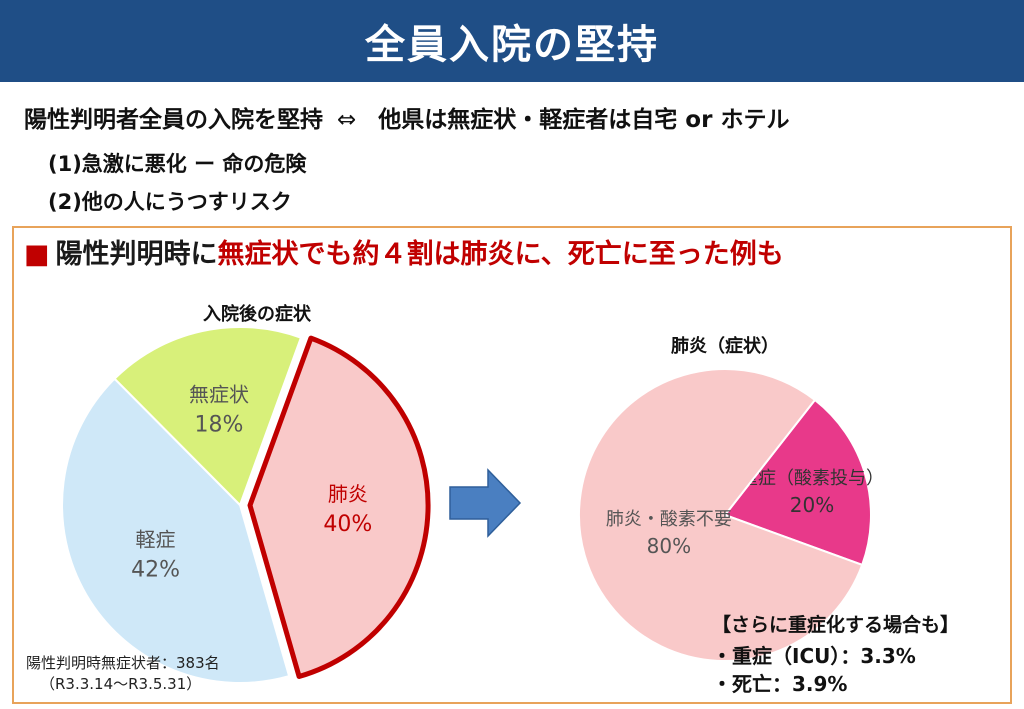  What do you see at coordinates (500, 254) in the screenshot?
I see `headline-part2: 無症状でも約４割は肺炎に、死亡に至った例も` at bounding box center [500, 254].